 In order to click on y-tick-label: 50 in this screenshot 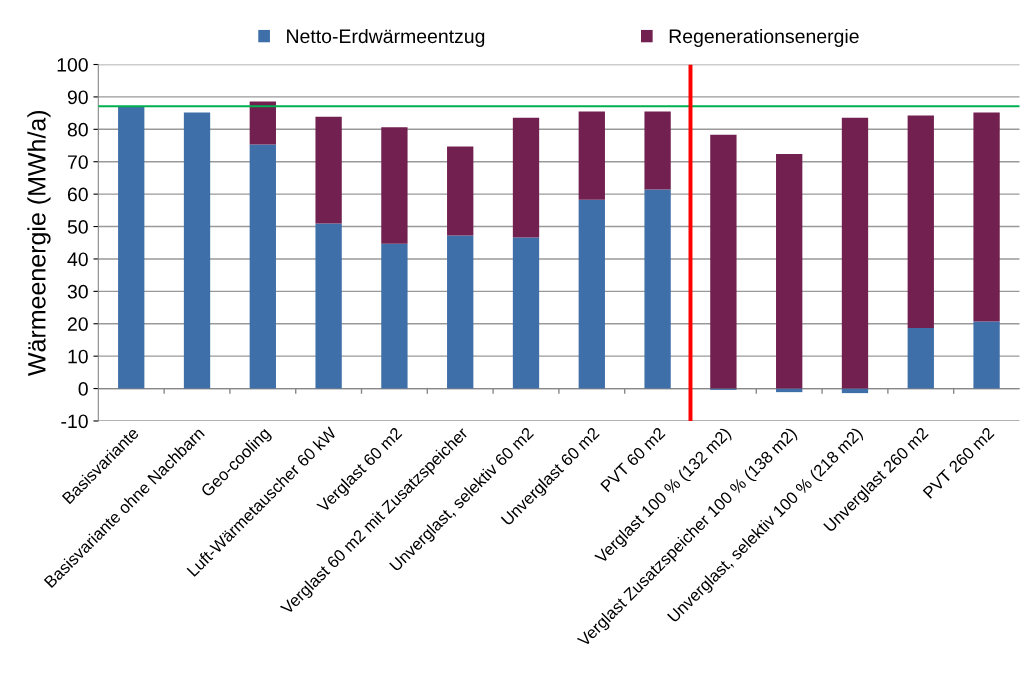, I will do `click(77, 227)`.